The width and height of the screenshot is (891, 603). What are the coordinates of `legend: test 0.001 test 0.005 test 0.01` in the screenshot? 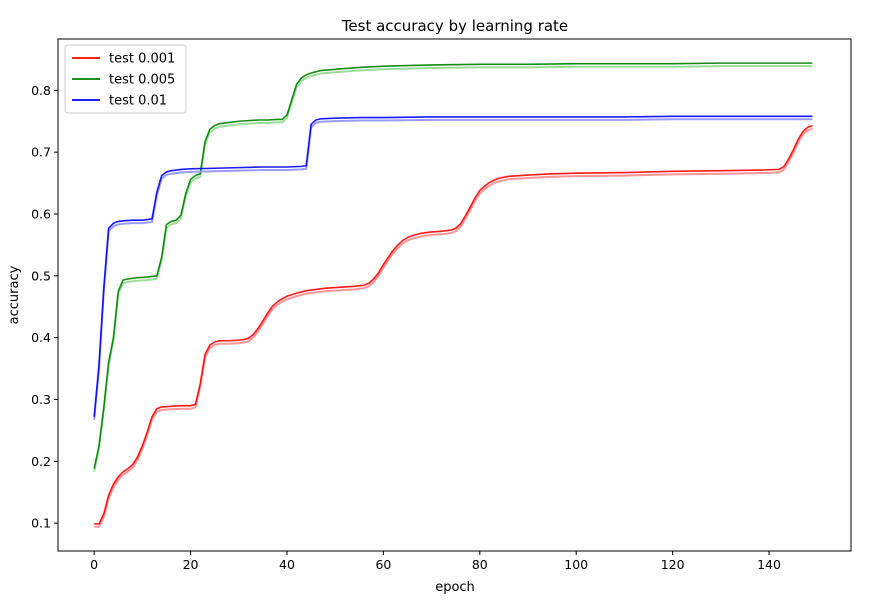 It's located at (125, 79).